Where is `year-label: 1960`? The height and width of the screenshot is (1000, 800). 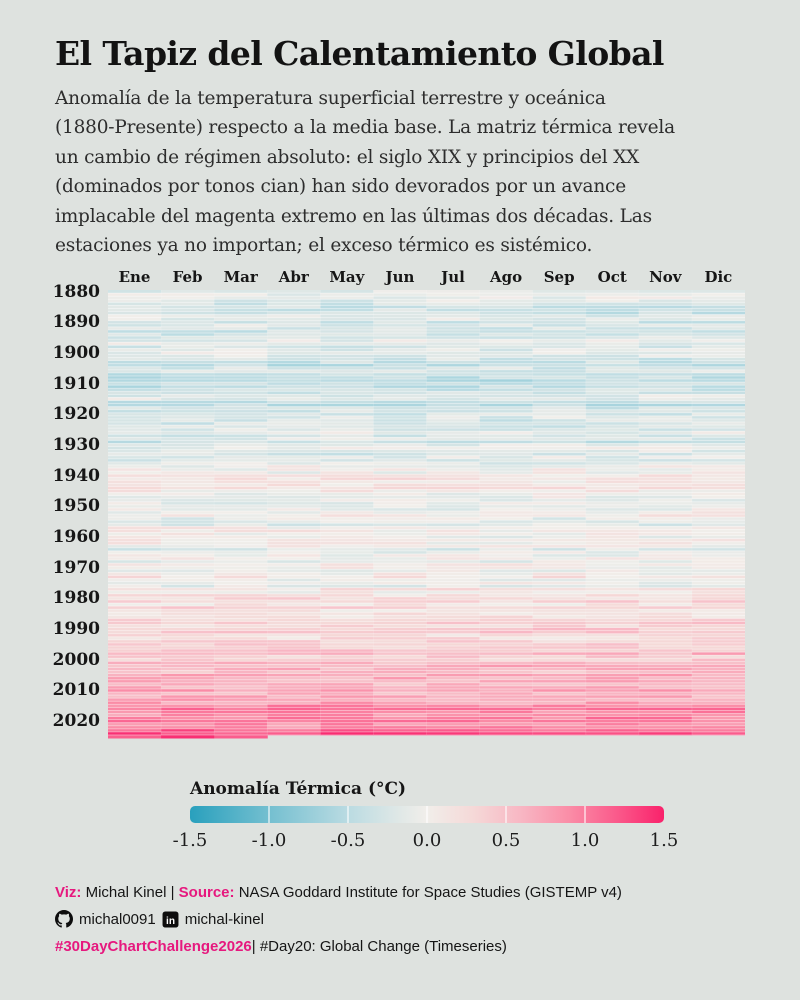 year-label: 1960 is located at coordinates (76, 537).